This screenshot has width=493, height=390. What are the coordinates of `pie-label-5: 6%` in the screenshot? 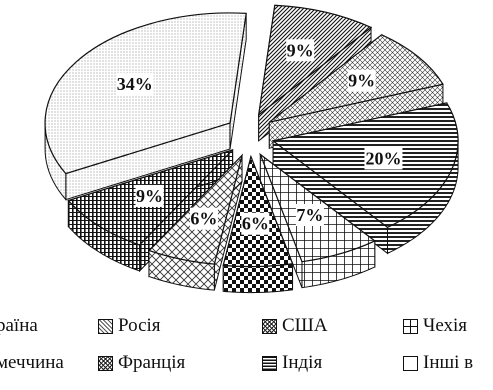 It's located at (203, 219).